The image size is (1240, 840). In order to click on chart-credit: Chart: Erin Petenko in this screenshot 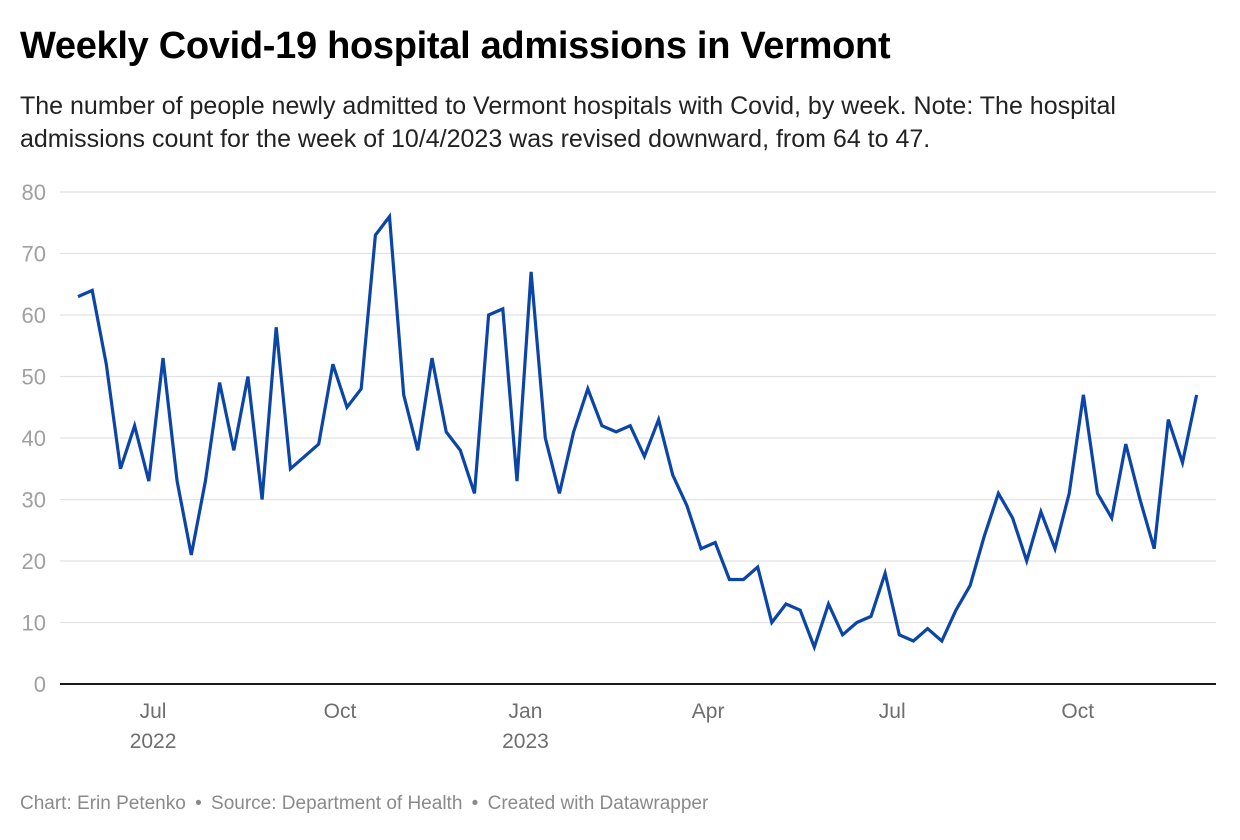, I will do `click(103, 803)`.